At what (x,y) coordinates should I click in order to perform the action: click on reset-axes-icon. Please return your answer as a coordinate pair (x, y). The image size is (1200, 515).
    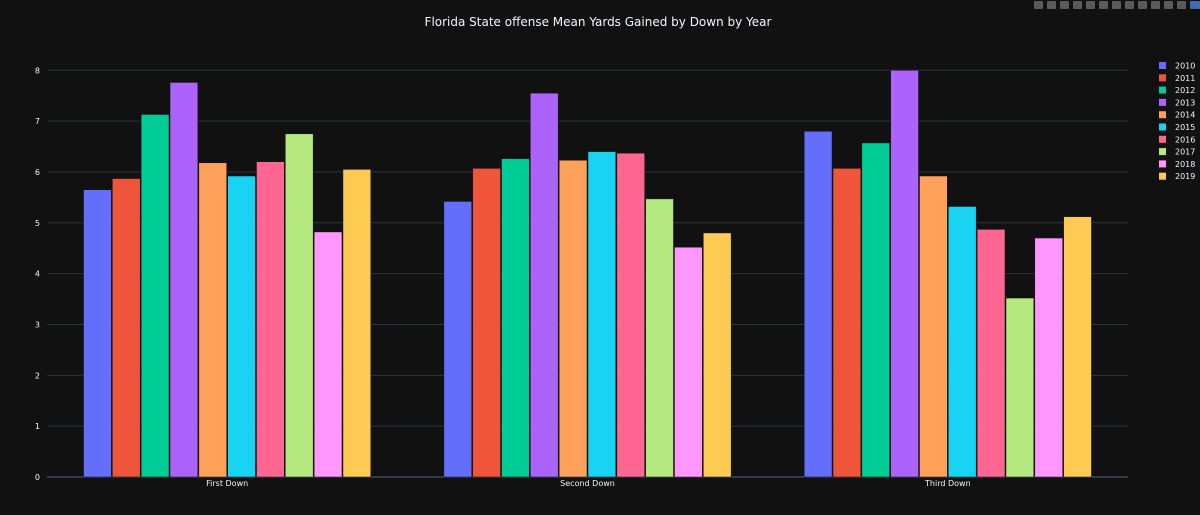
    Looking at the image, I should click on (1142, 5).